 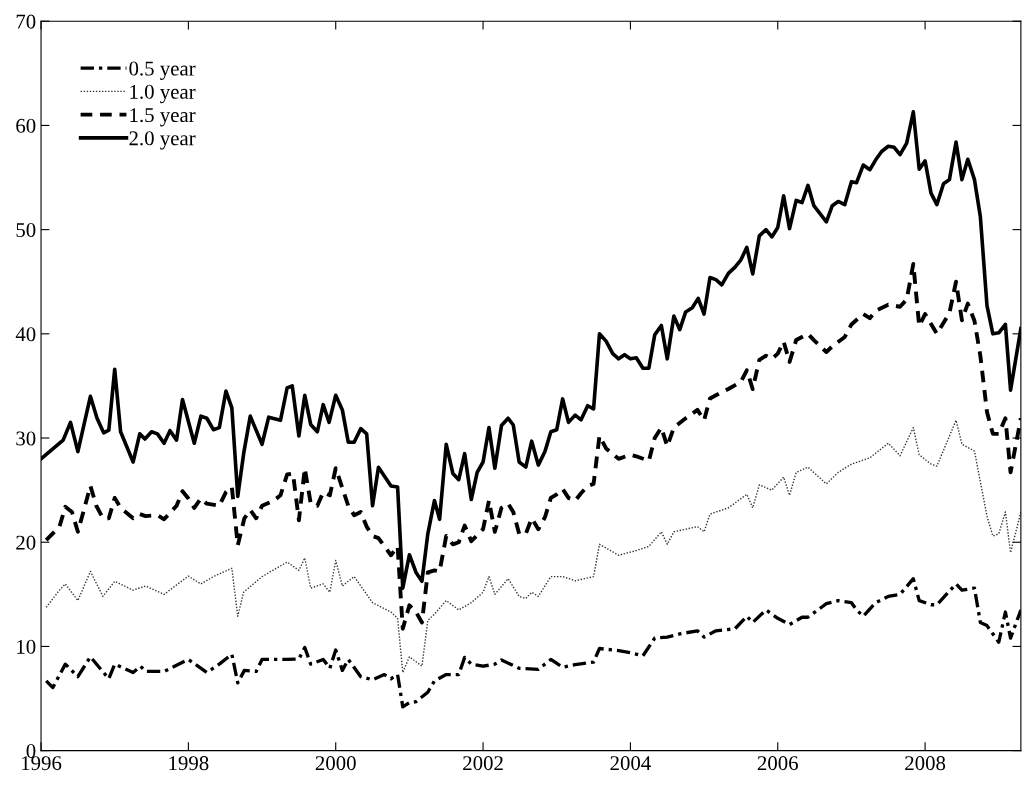 What do you see at coordinates (630, 763) in the screenshot?
I see `x-tick-label: 2004` at bounding box center [630, 763].